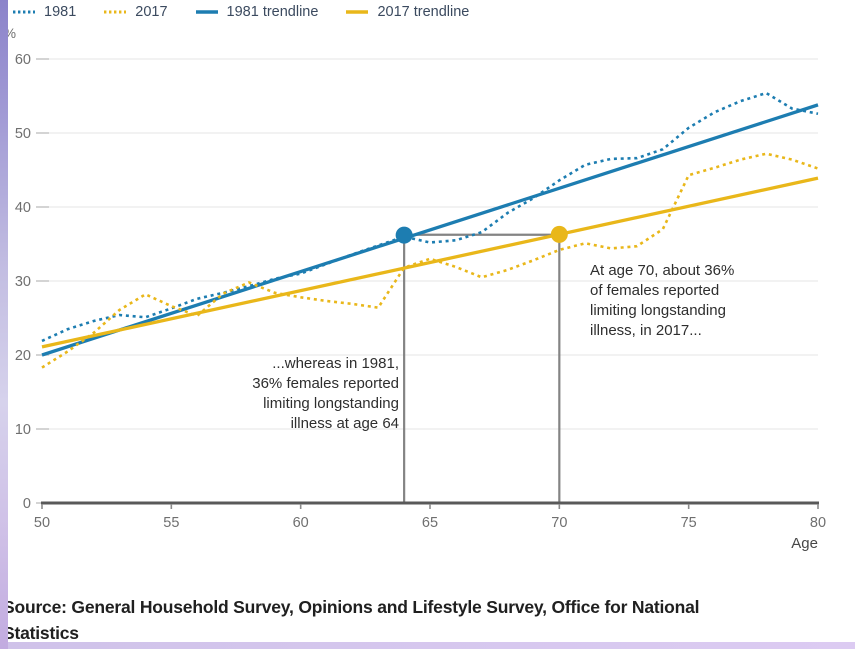 This screenshot has width=855, height=649. Describe the element at coordinates (60, 12) in the screenshot. I see `legend-label: 1981` at that location.